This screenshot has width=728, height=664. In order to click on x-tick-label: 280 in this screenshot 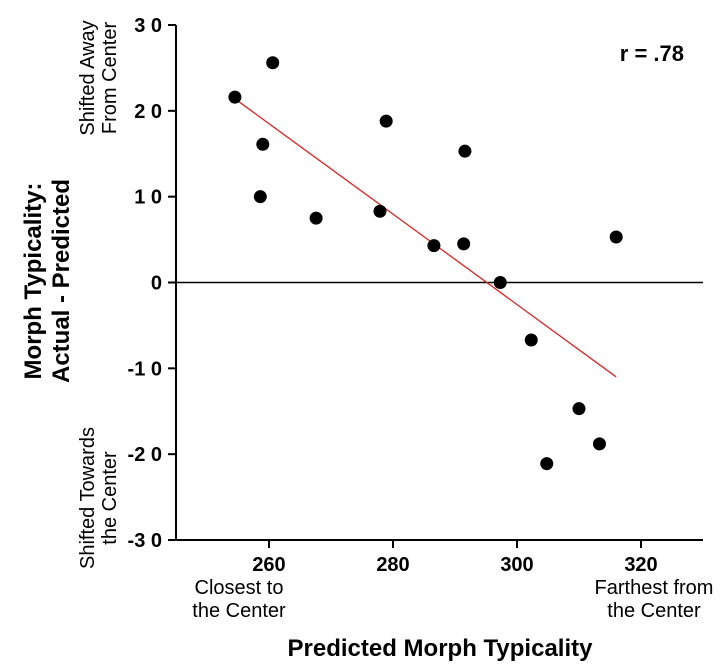, I will do `click(392, 565)`.